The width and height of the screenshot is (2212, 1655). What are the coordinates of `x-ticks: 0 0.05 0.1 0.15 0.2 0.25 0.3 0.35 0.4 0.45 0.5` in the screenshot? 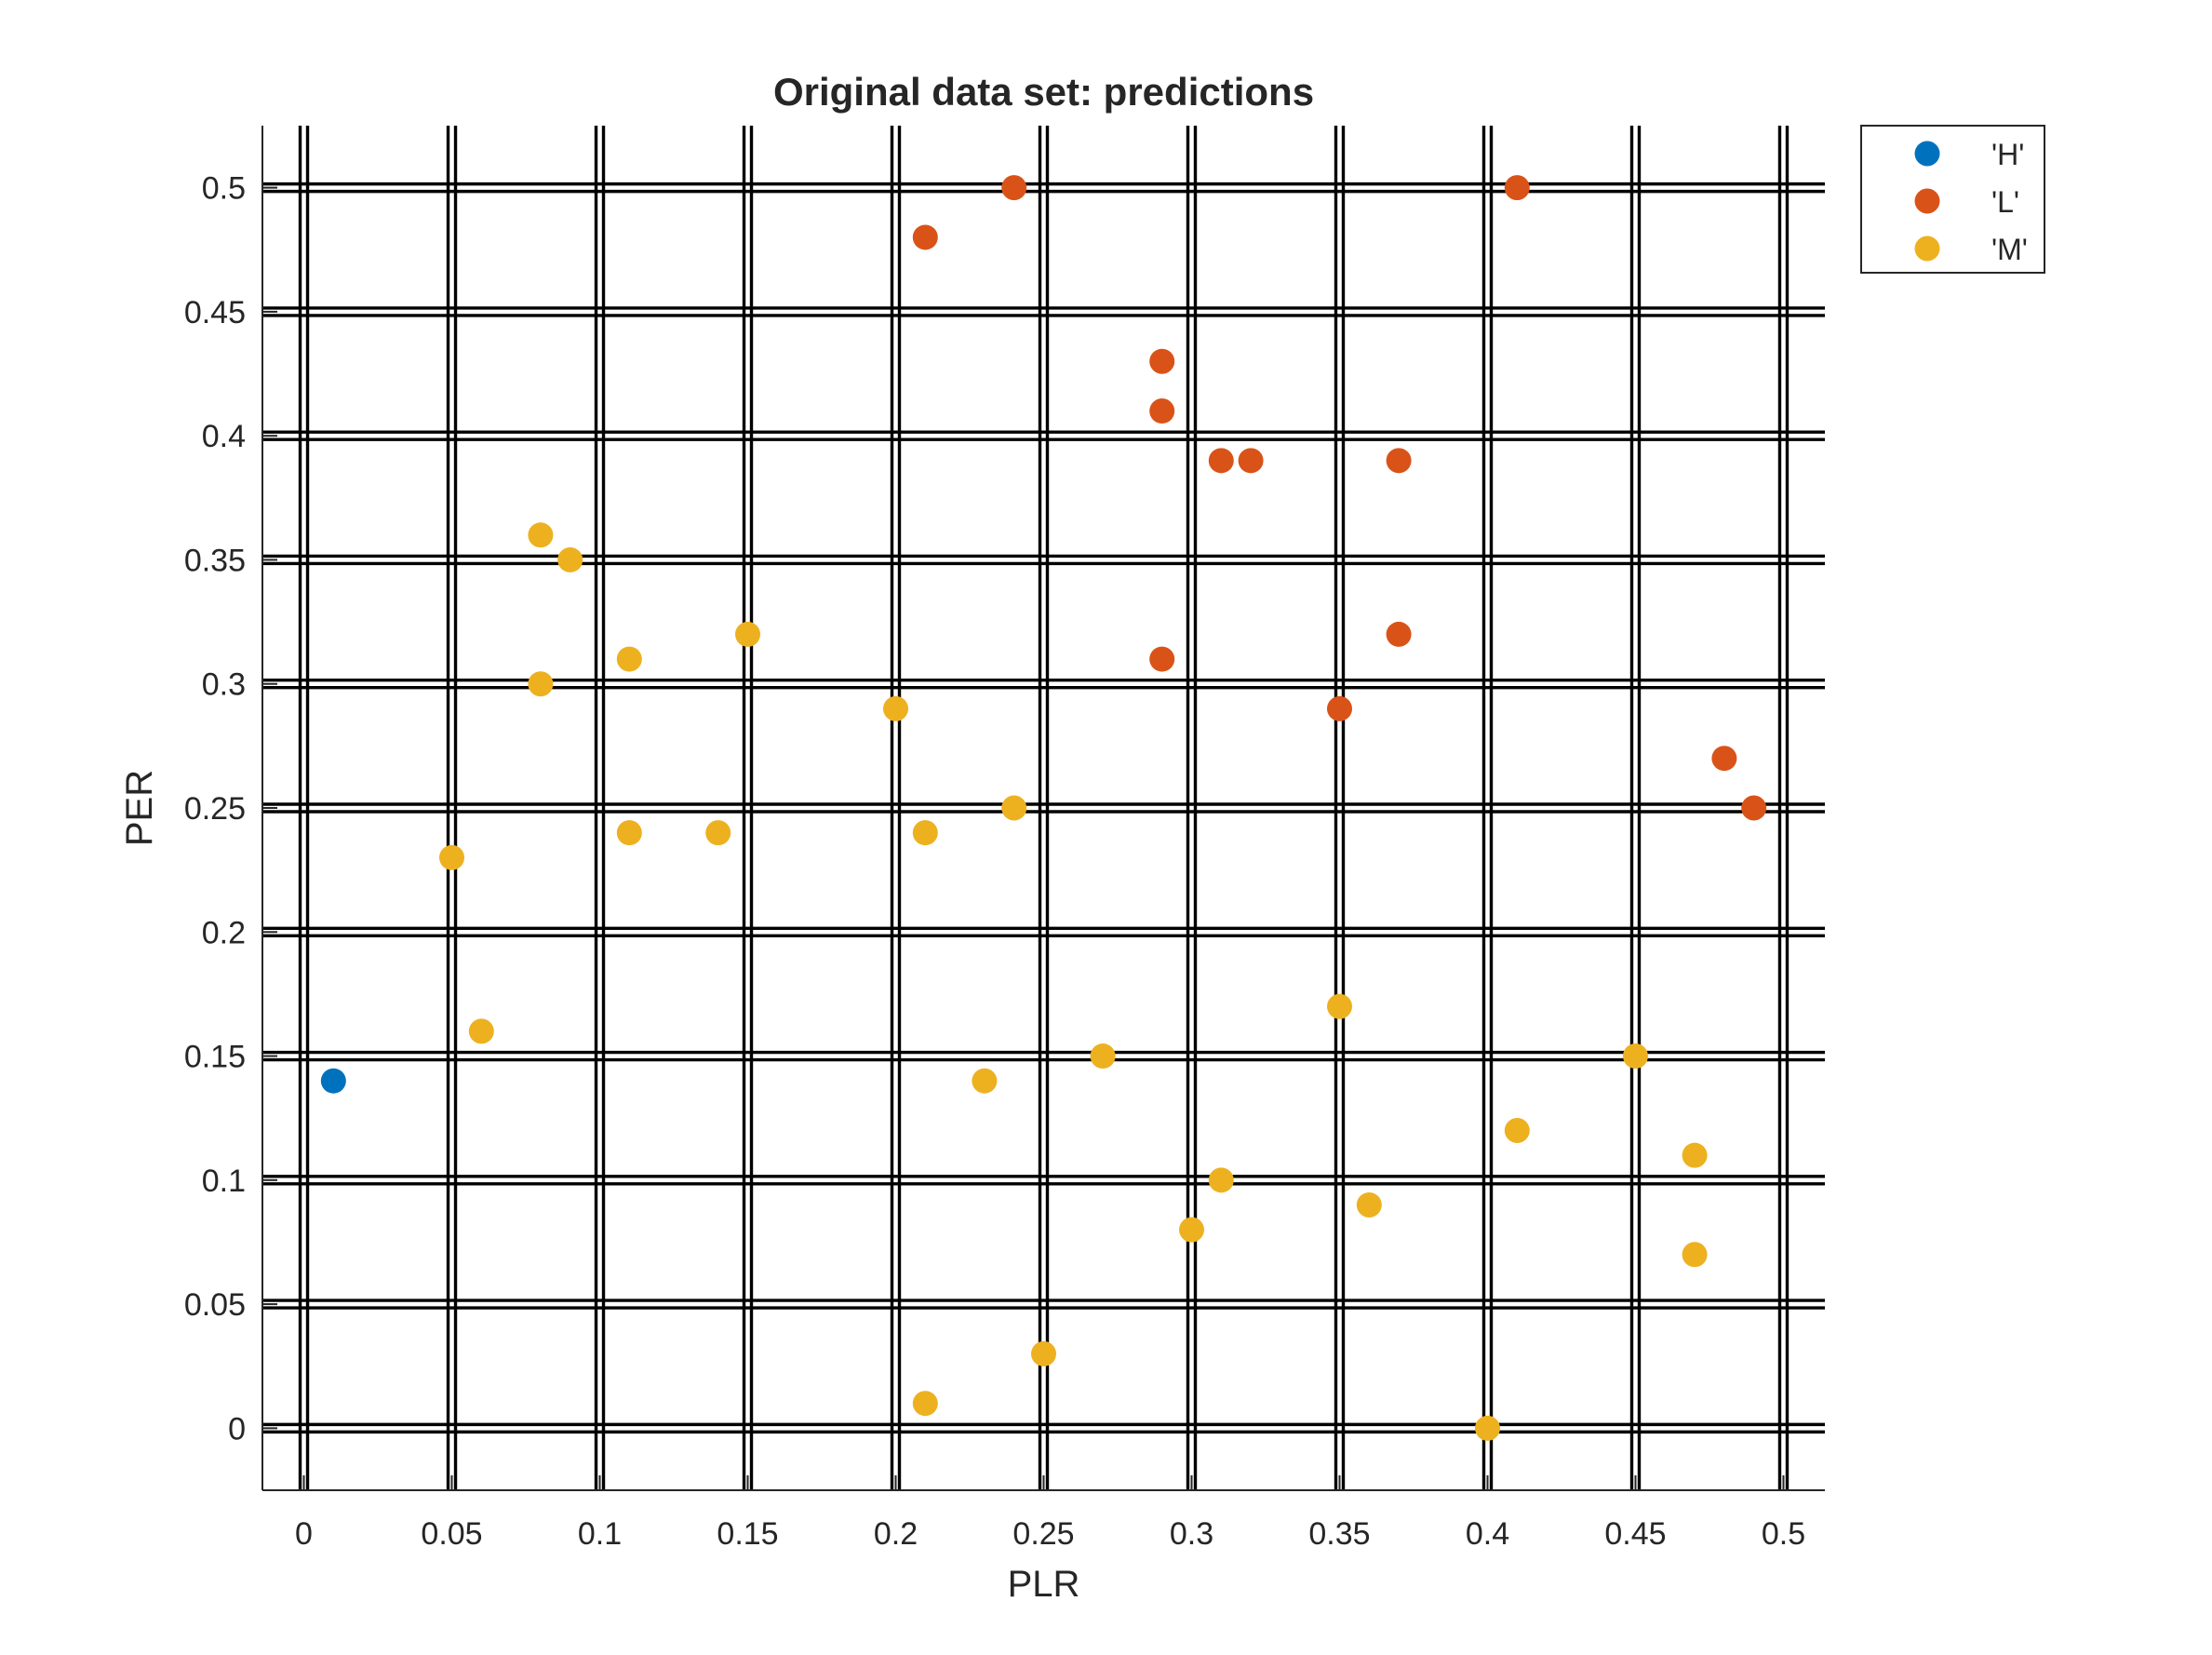 It's located at (1050, 1513).